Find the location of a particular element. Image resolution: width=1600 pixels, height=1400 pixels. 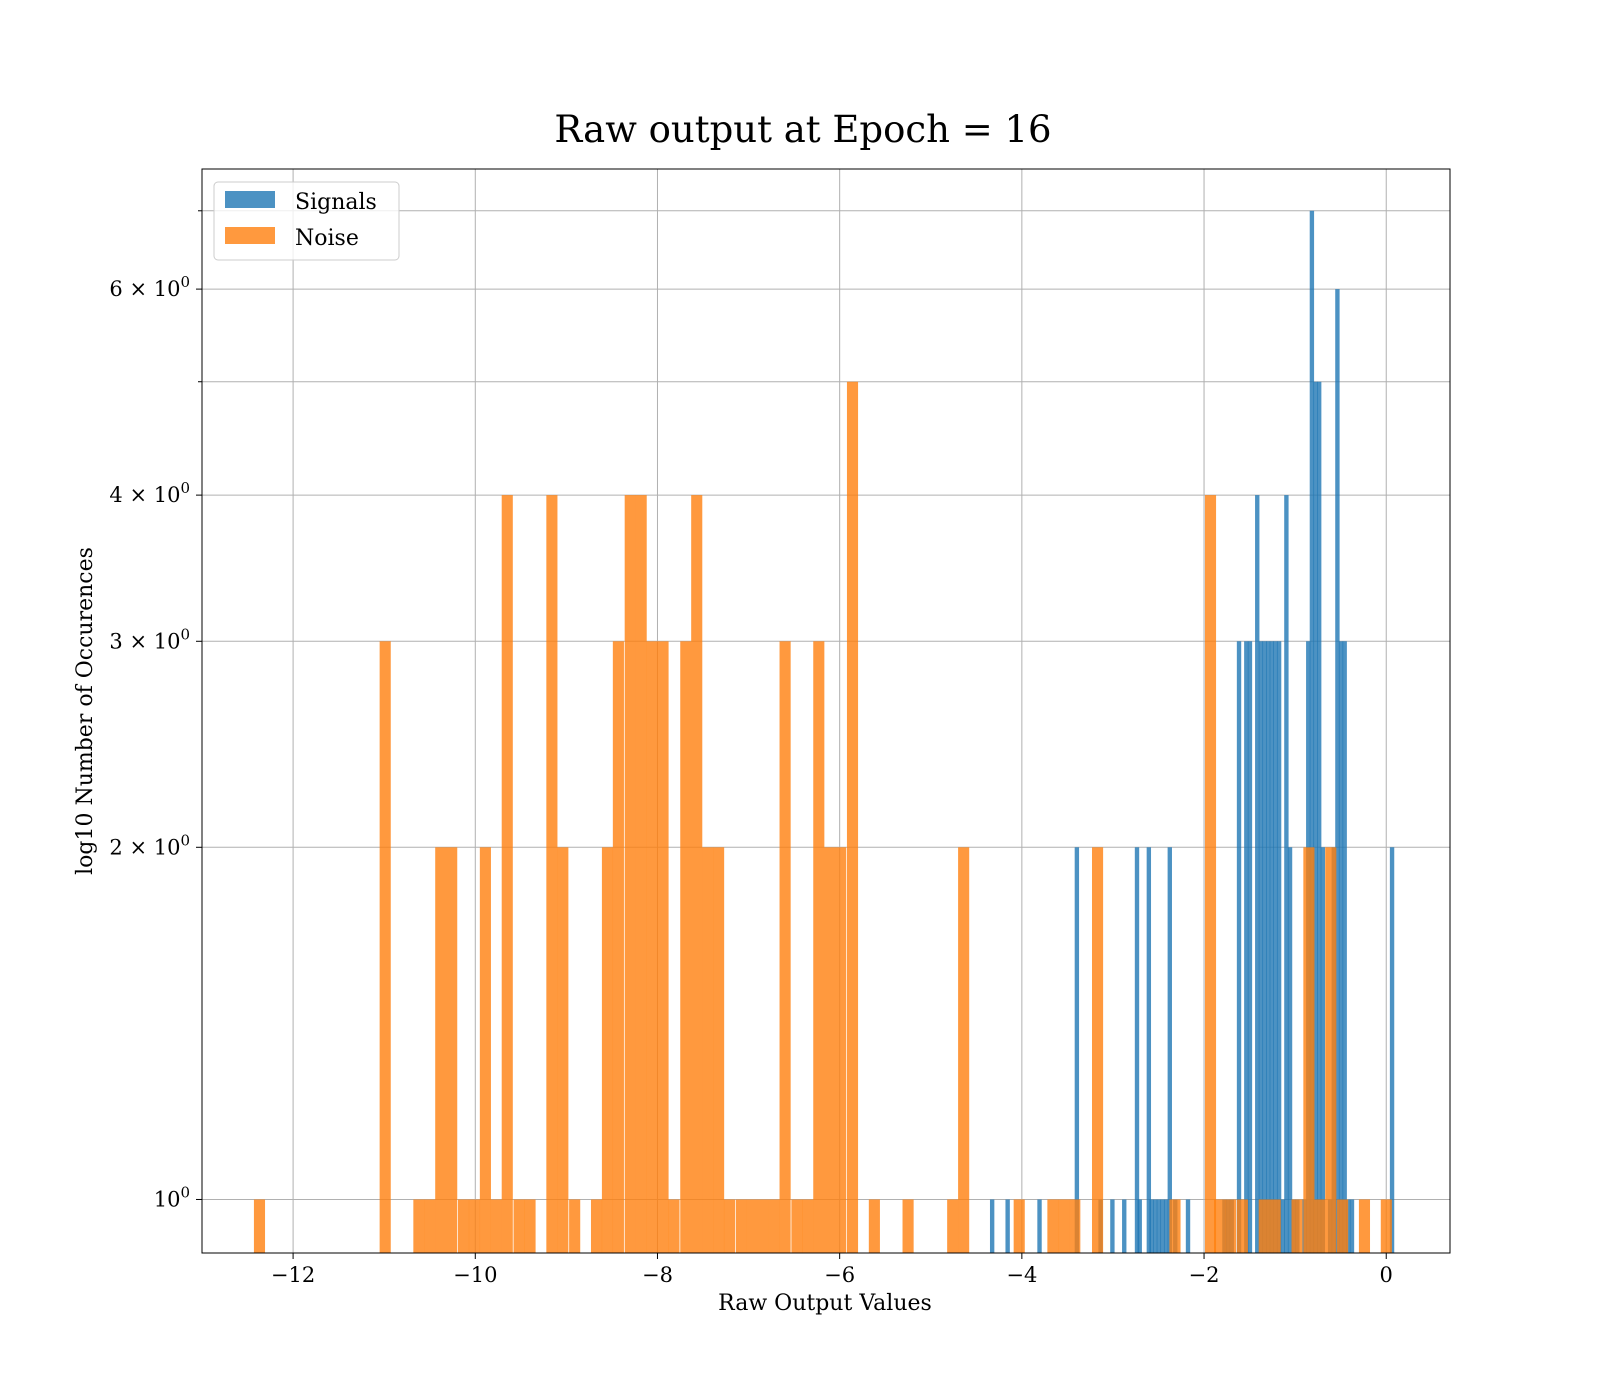

y-tick-label: 3 × 100 is located at coordinates (149, 639).